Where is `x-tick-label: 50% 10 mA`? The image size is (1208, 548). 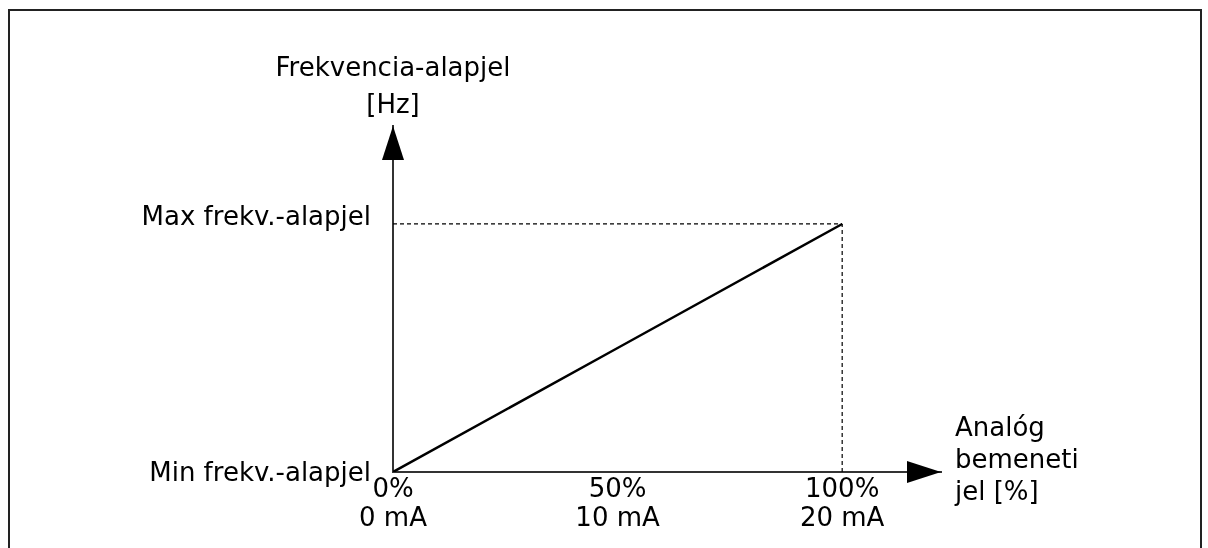
x-tick-label: 50% 10 mA is located at coordinates (618, 502).